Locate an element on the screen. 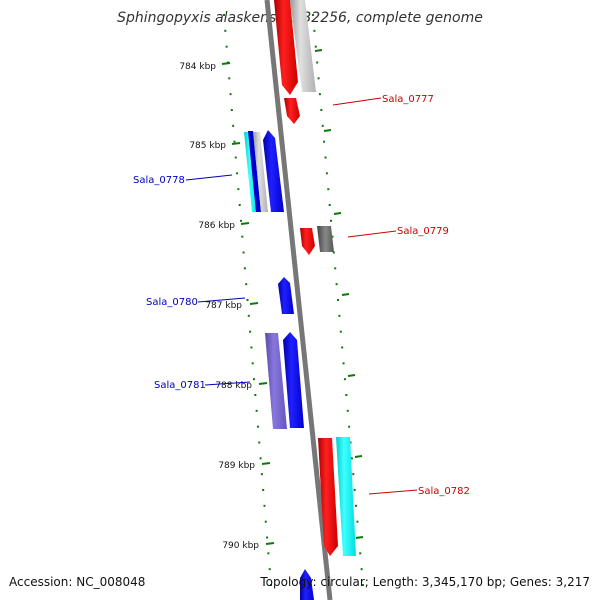  right-ticks is located at coordinates (339, 294).